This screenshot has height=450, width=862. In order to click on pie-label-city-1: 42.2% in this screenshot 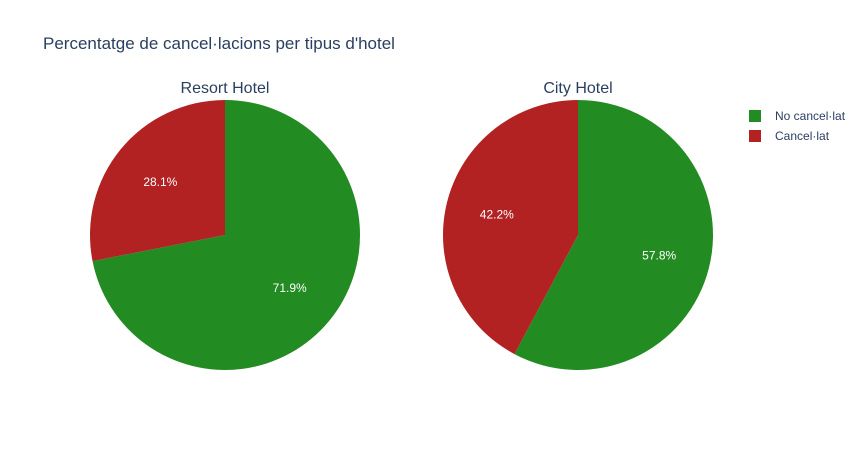, I will do `click(497, 215)`.